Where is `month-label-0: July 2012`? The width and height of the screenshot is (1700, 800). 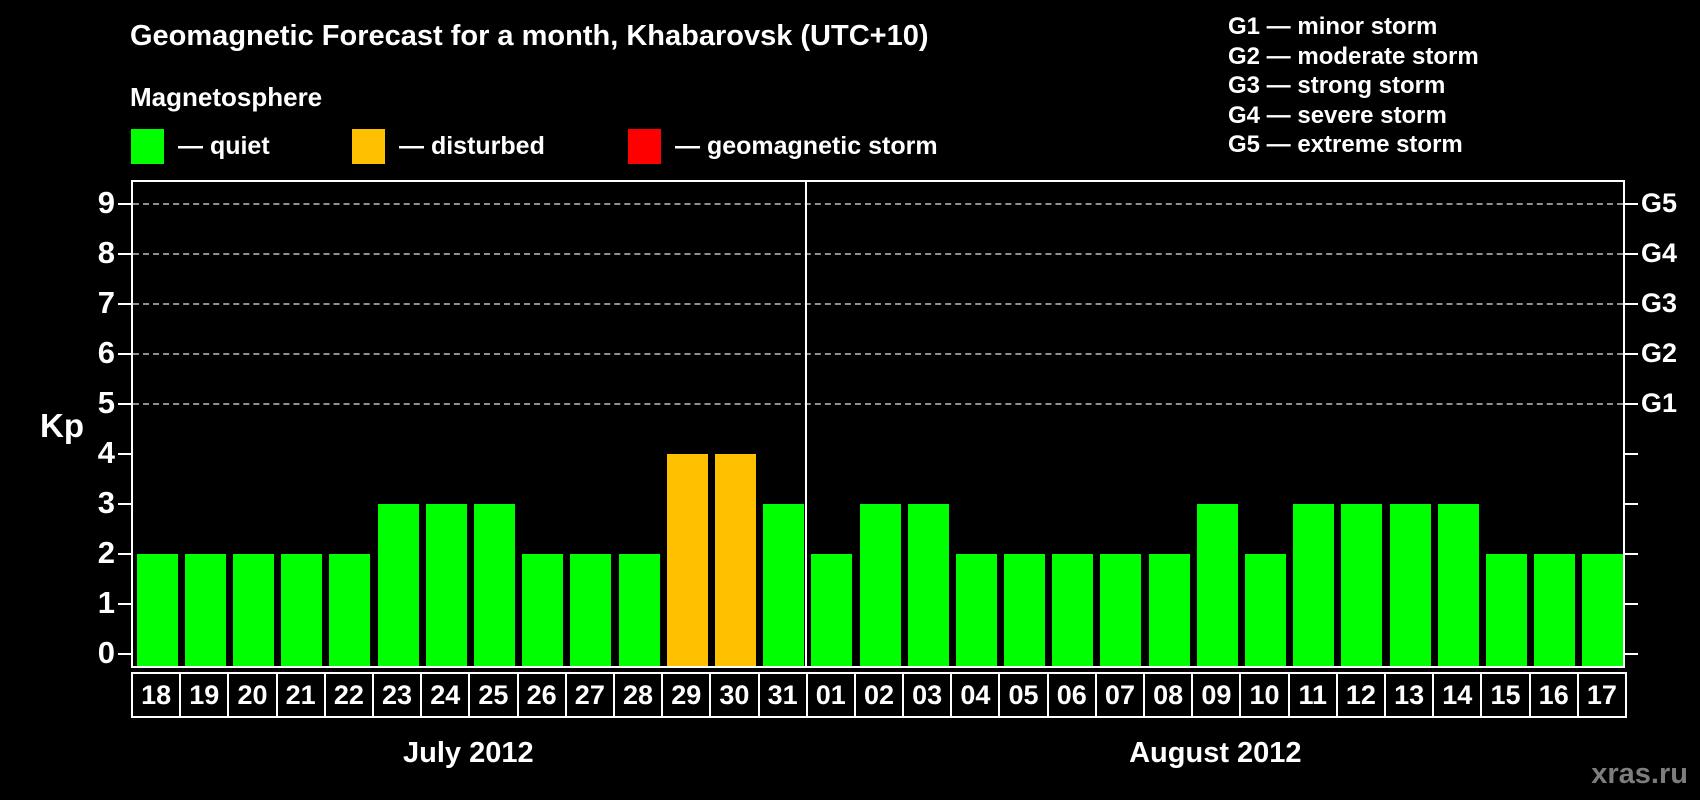 month-label-0: July 2012 is located at coordinates (468, 753).